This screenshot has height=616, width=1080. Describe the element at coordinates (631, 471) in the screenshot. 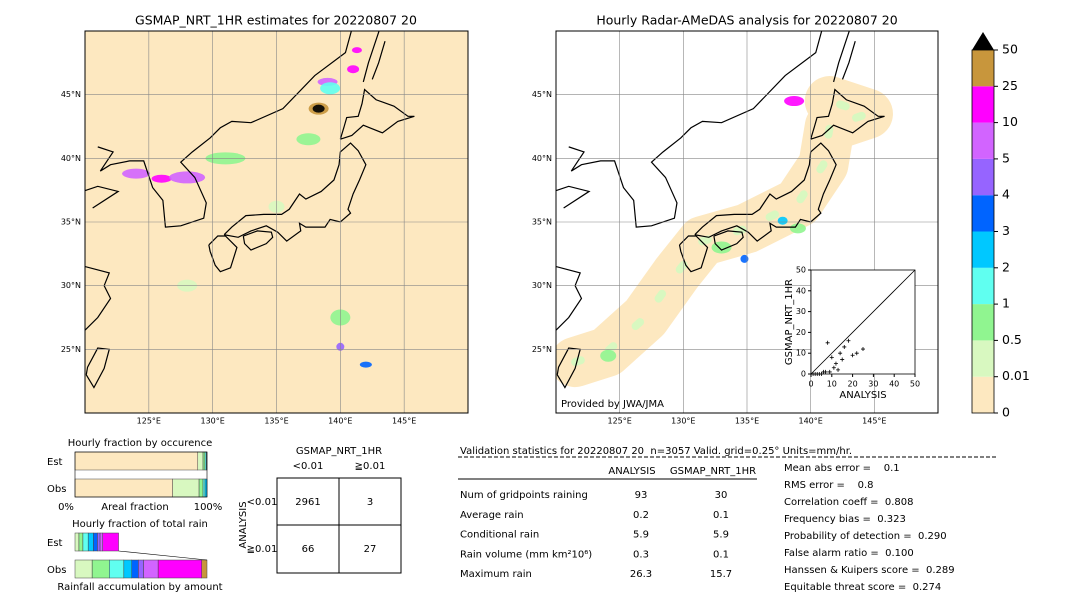

I see `stats-col: ANALYSIS` at that location.